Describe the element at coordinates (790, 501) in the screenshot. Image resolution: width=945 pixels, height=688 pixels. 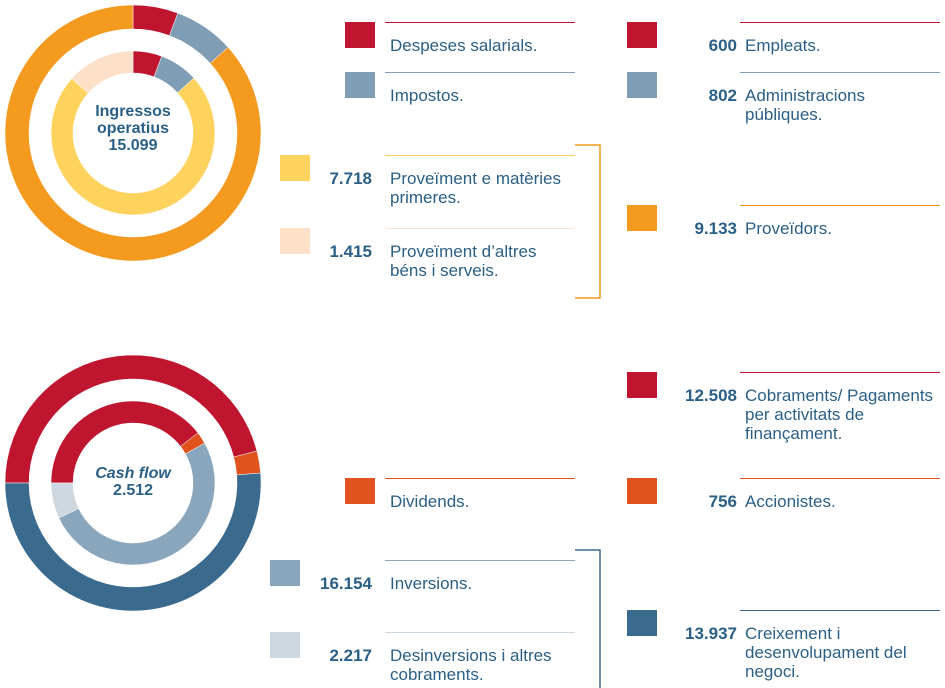
I see `legend-label: Accionistes.` at that location.